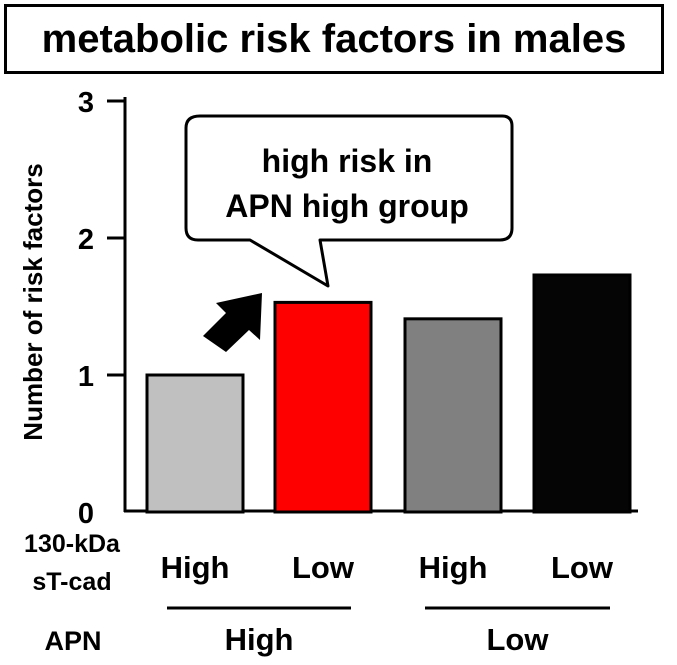 The width and height of the screenshot is (677, 665). I want to click on speech-bubble, so click(349, 201).